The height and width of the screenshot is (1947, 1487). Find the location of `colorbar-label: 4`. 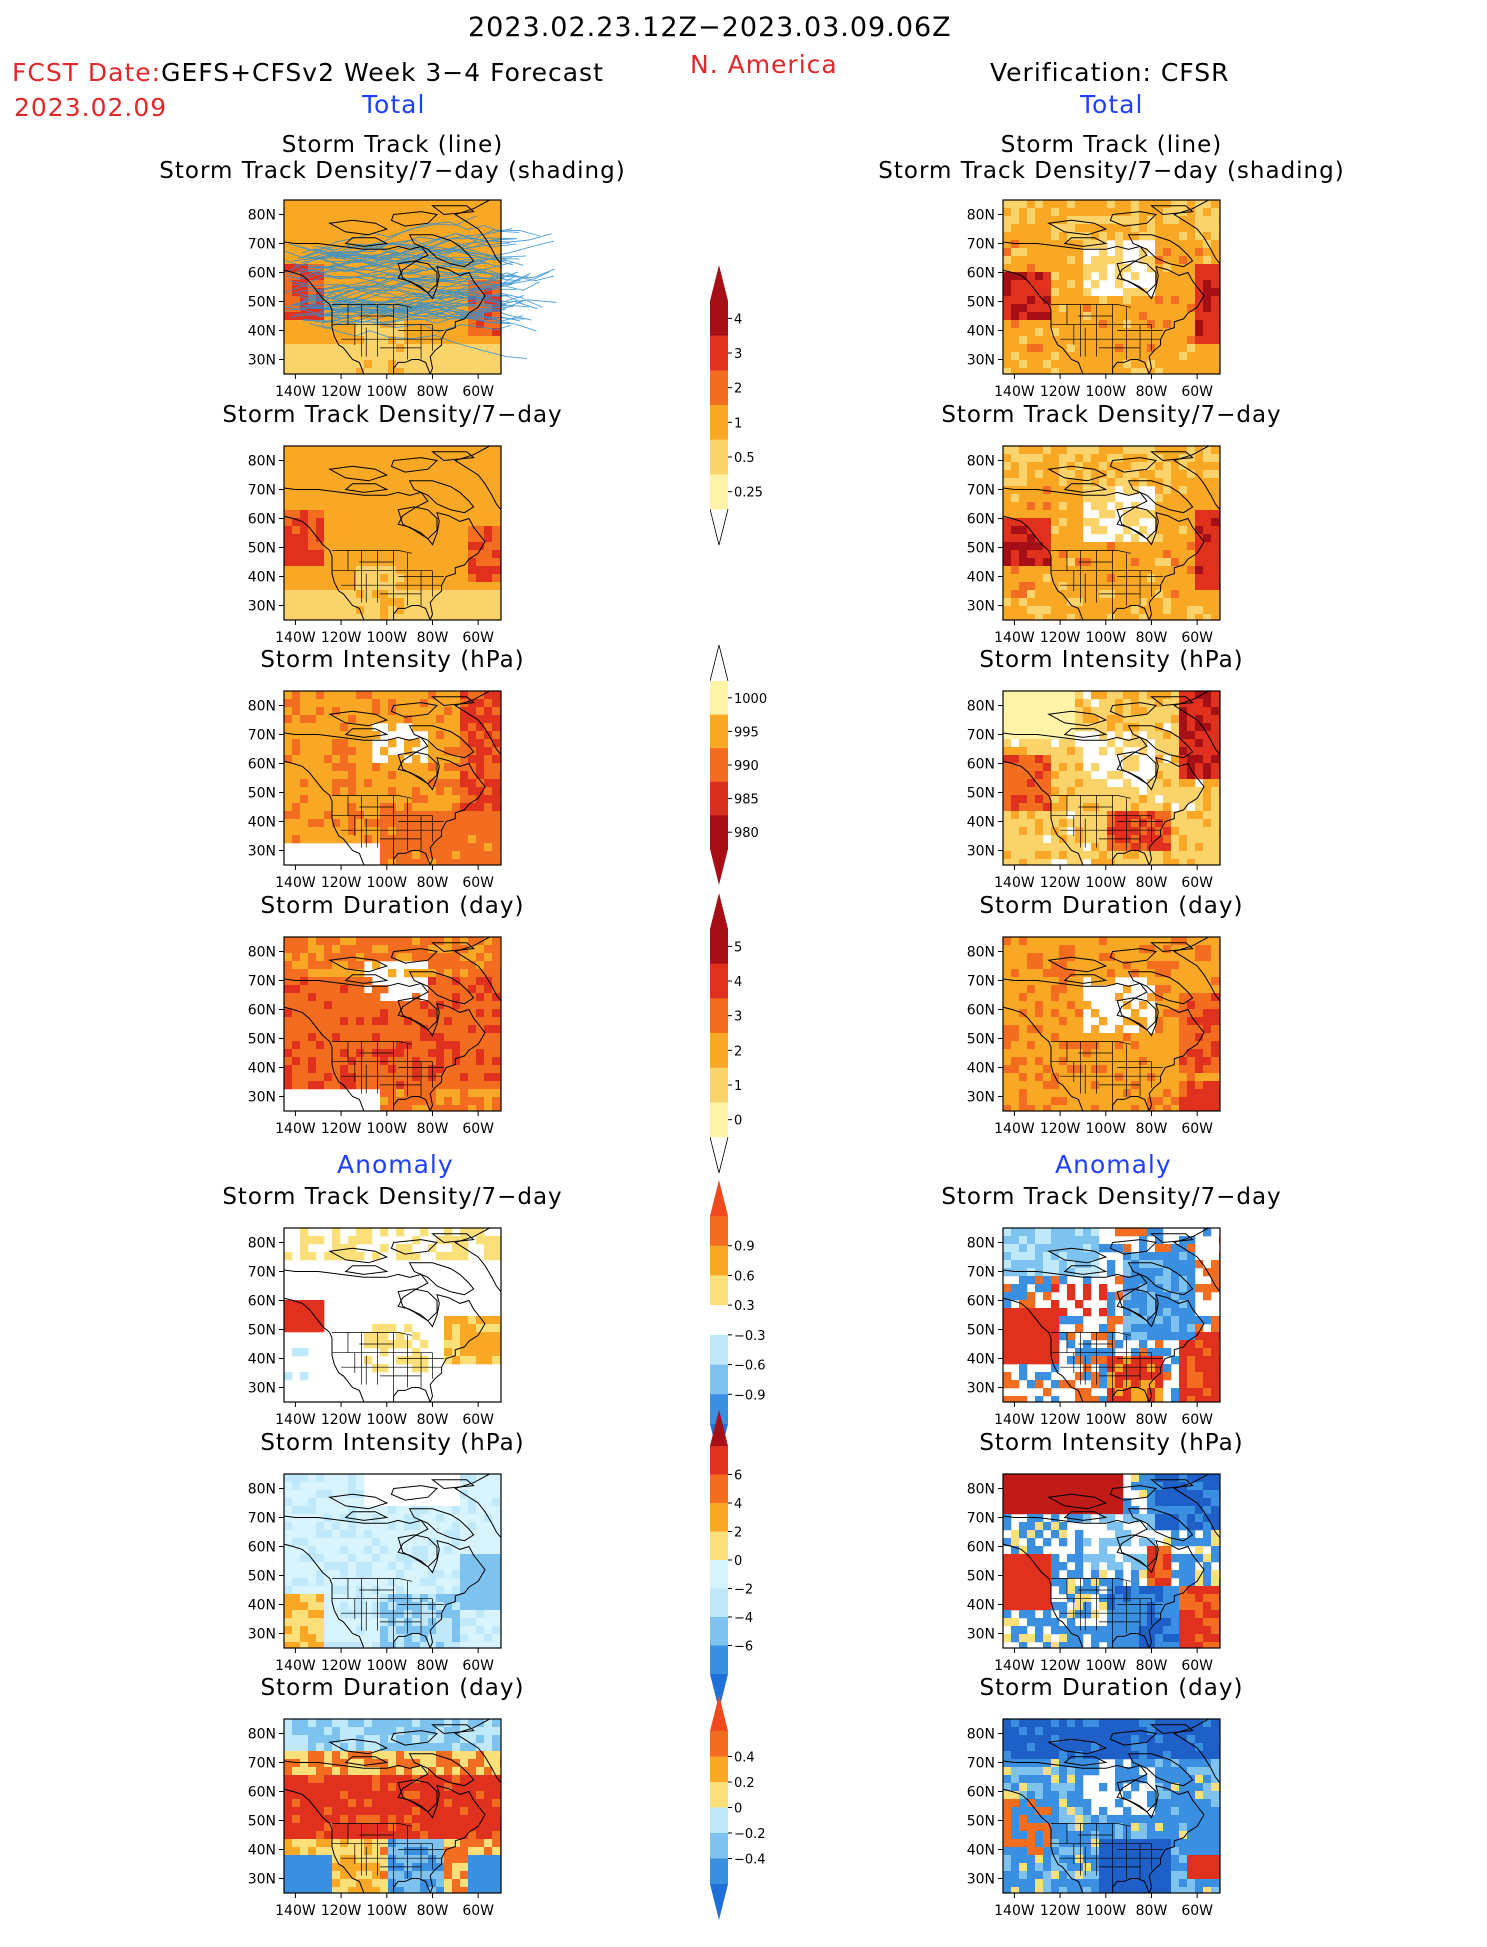

colorbar-label: 4 is located at coordinates (738, 982).